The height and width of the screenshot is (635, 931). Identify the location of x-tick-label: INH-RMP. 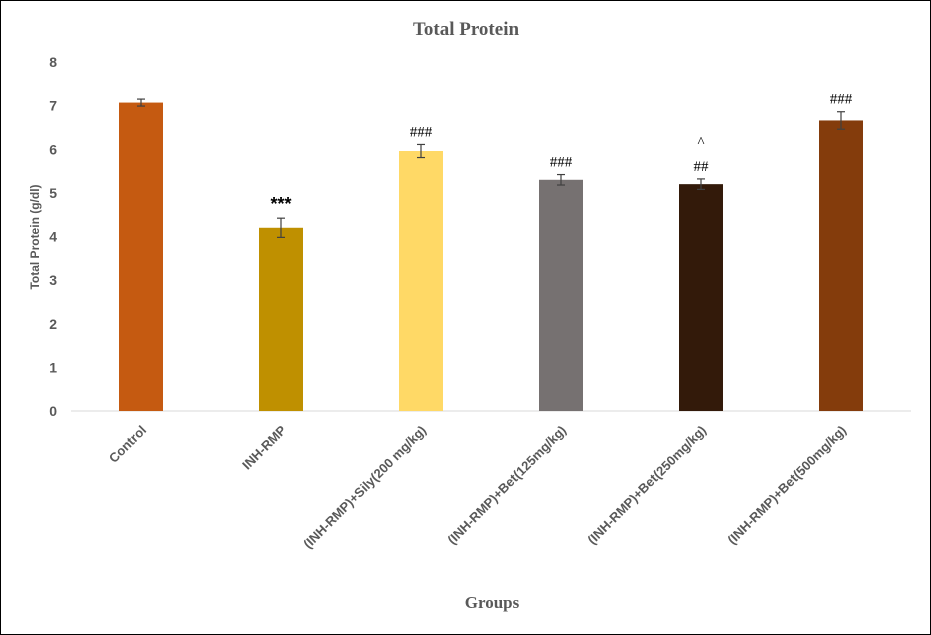
(264, 447).